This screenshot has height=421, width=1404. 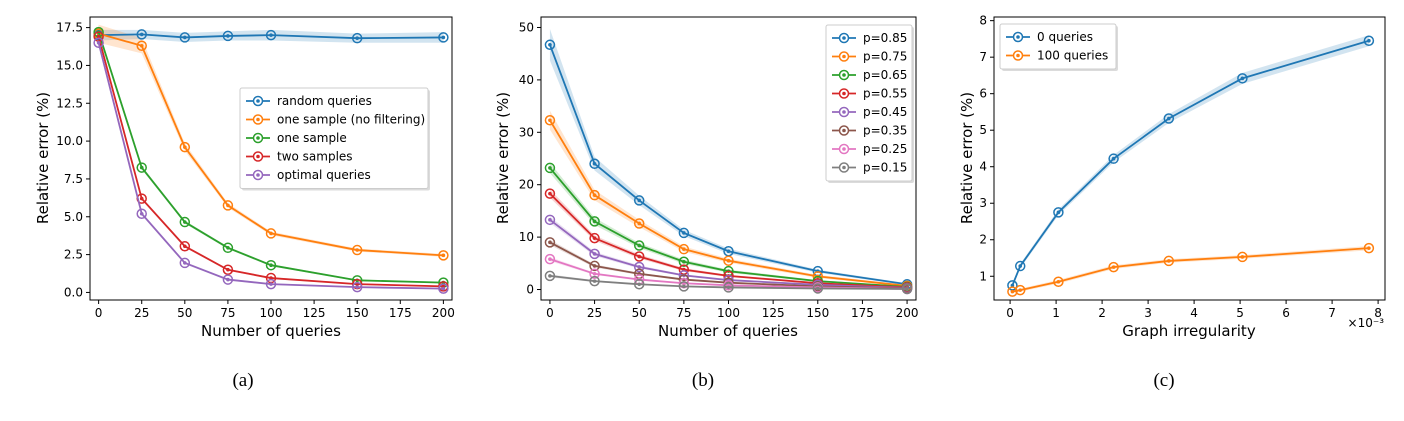 I want to click on legend-entry: p=0.25, so click(x=885, y=149).